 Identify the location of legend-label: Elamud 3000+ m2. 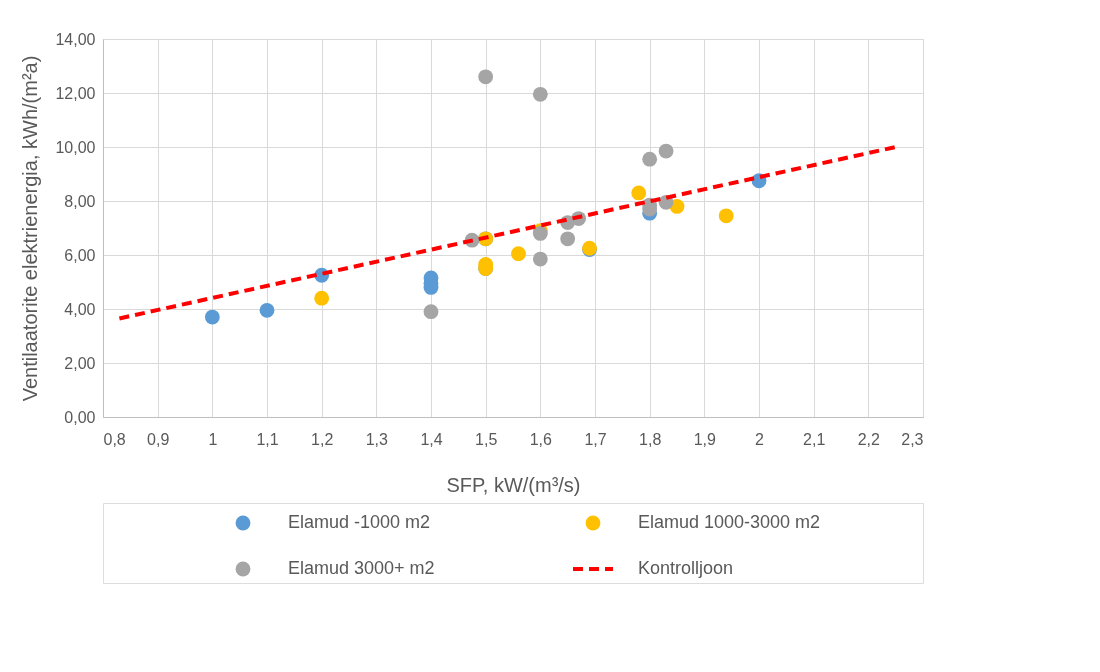
(361, 568).